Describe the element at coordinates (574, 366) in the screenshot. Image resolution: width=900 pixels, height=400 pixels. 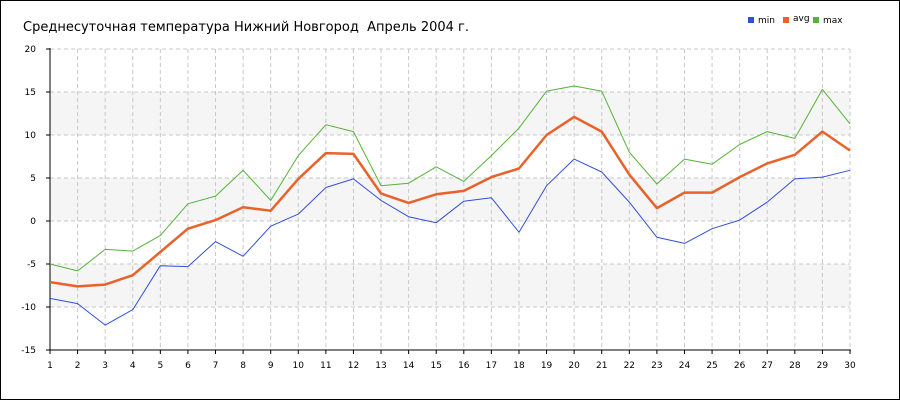
I see `x-tick-label: 20` at that location.